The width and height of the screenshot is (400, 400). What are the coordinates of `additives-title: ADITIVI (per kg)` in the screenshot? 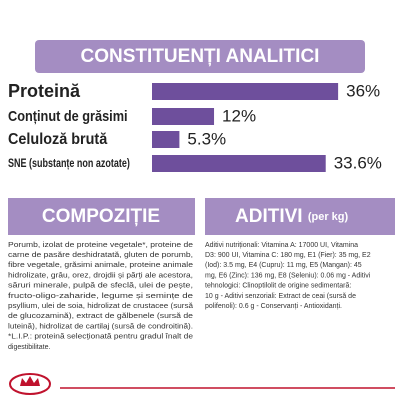 It's located at (292, 216).